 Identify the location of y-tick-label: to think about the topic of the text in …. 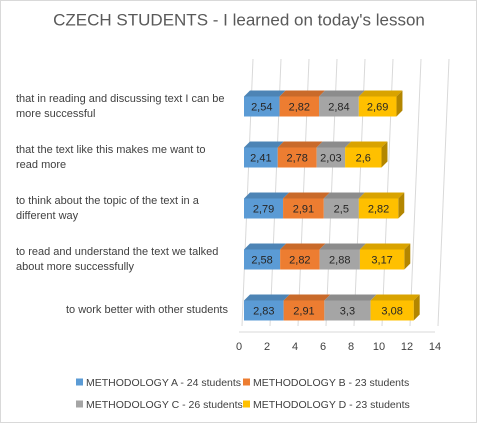
(120, 209).